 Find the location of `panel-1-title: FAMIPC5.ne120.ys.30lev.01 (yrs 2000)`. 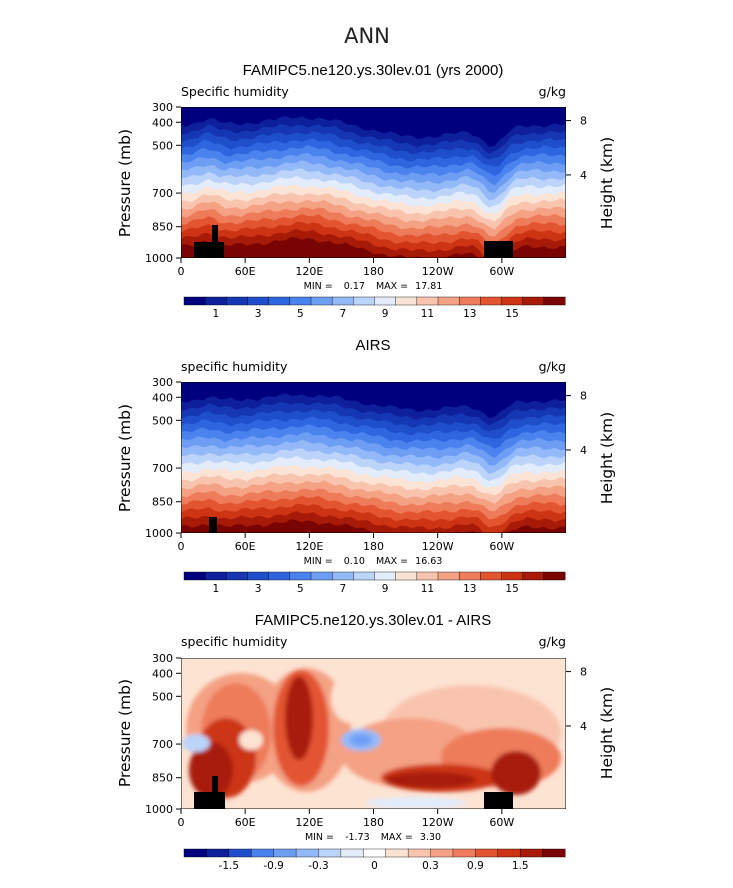

panel-1-title: FAMIPC5.ne120.ys.30lev.01 (yrs 2000) is located at coordinates (373, 70).